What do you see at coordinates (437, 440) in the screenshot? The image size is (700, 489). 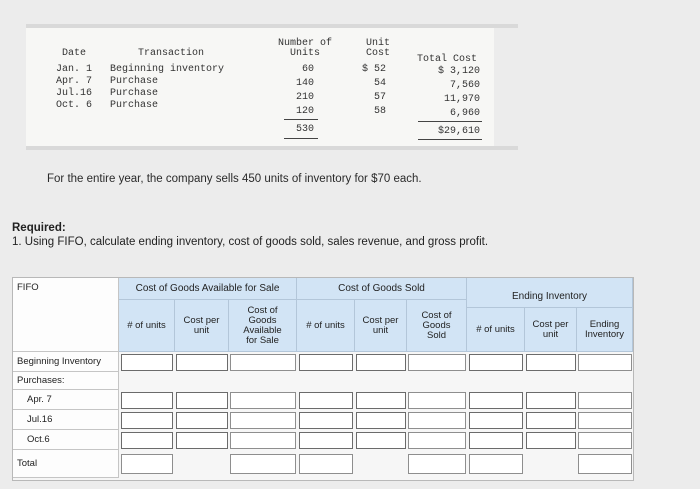 I see `oct6-sold-cost-cell` at bounding box center [437, 440].